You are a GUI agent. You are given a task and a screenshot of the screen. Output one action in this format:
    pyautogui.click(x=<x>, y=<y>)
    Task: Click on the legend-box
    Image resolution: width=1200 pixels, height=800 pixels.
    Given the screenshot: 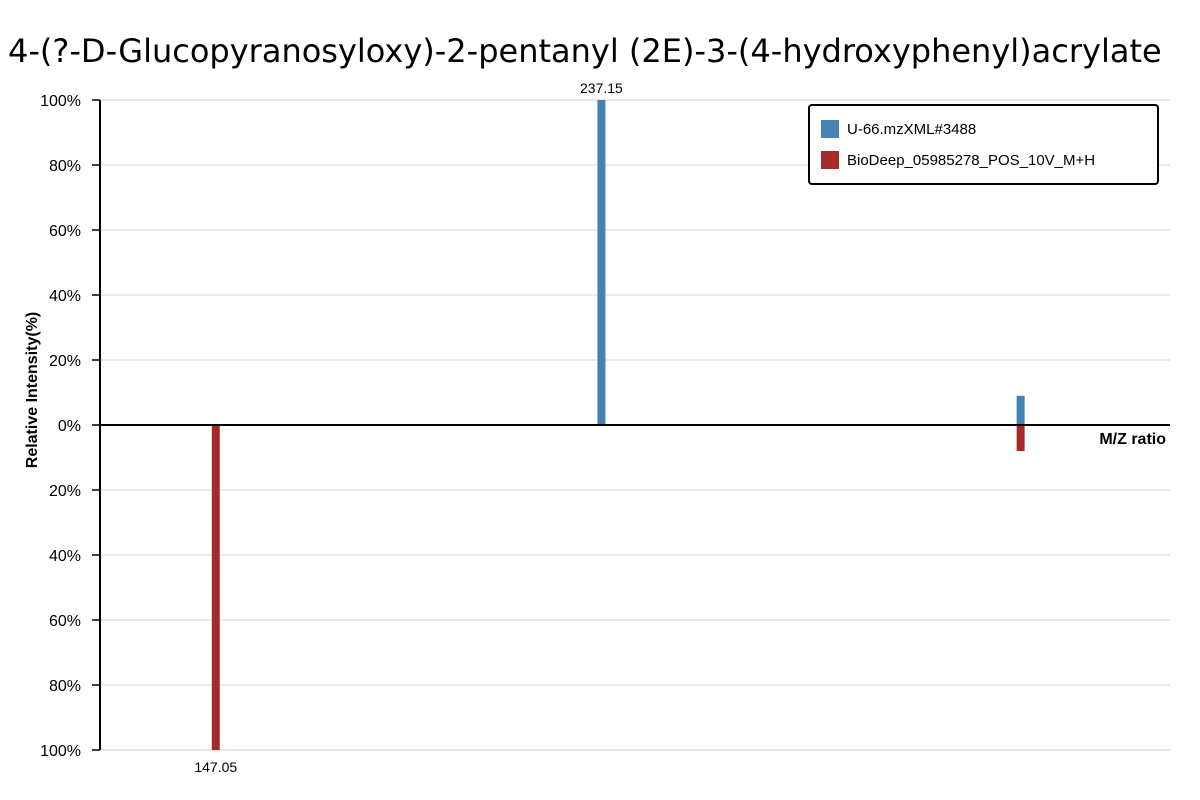 What is the action you would take?
    pyautogui.click(x=983, y=144)
    